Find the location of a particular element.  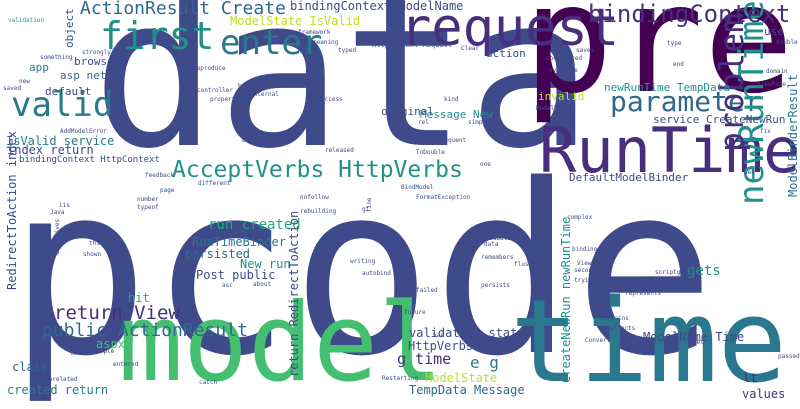

word-cloud-word: data is located at coordinates (491, 244).